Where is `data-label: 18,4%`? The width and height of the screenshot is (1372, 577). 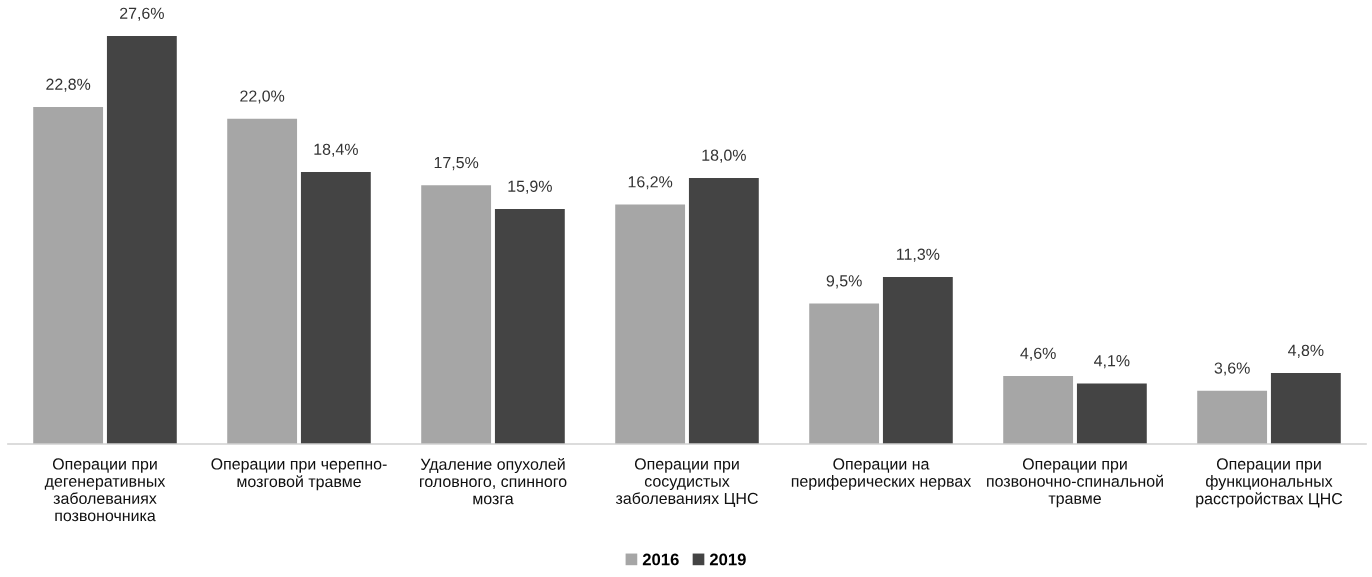
data-label: 18,4% is located at coordinates (336, 150).